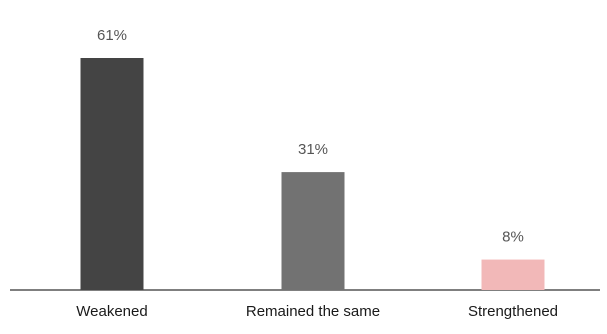  What do you see at coordinates (513, 311) in the screenshot?
I see `category-label-strengthened: Strengthened` at bounding box center [513, 311].